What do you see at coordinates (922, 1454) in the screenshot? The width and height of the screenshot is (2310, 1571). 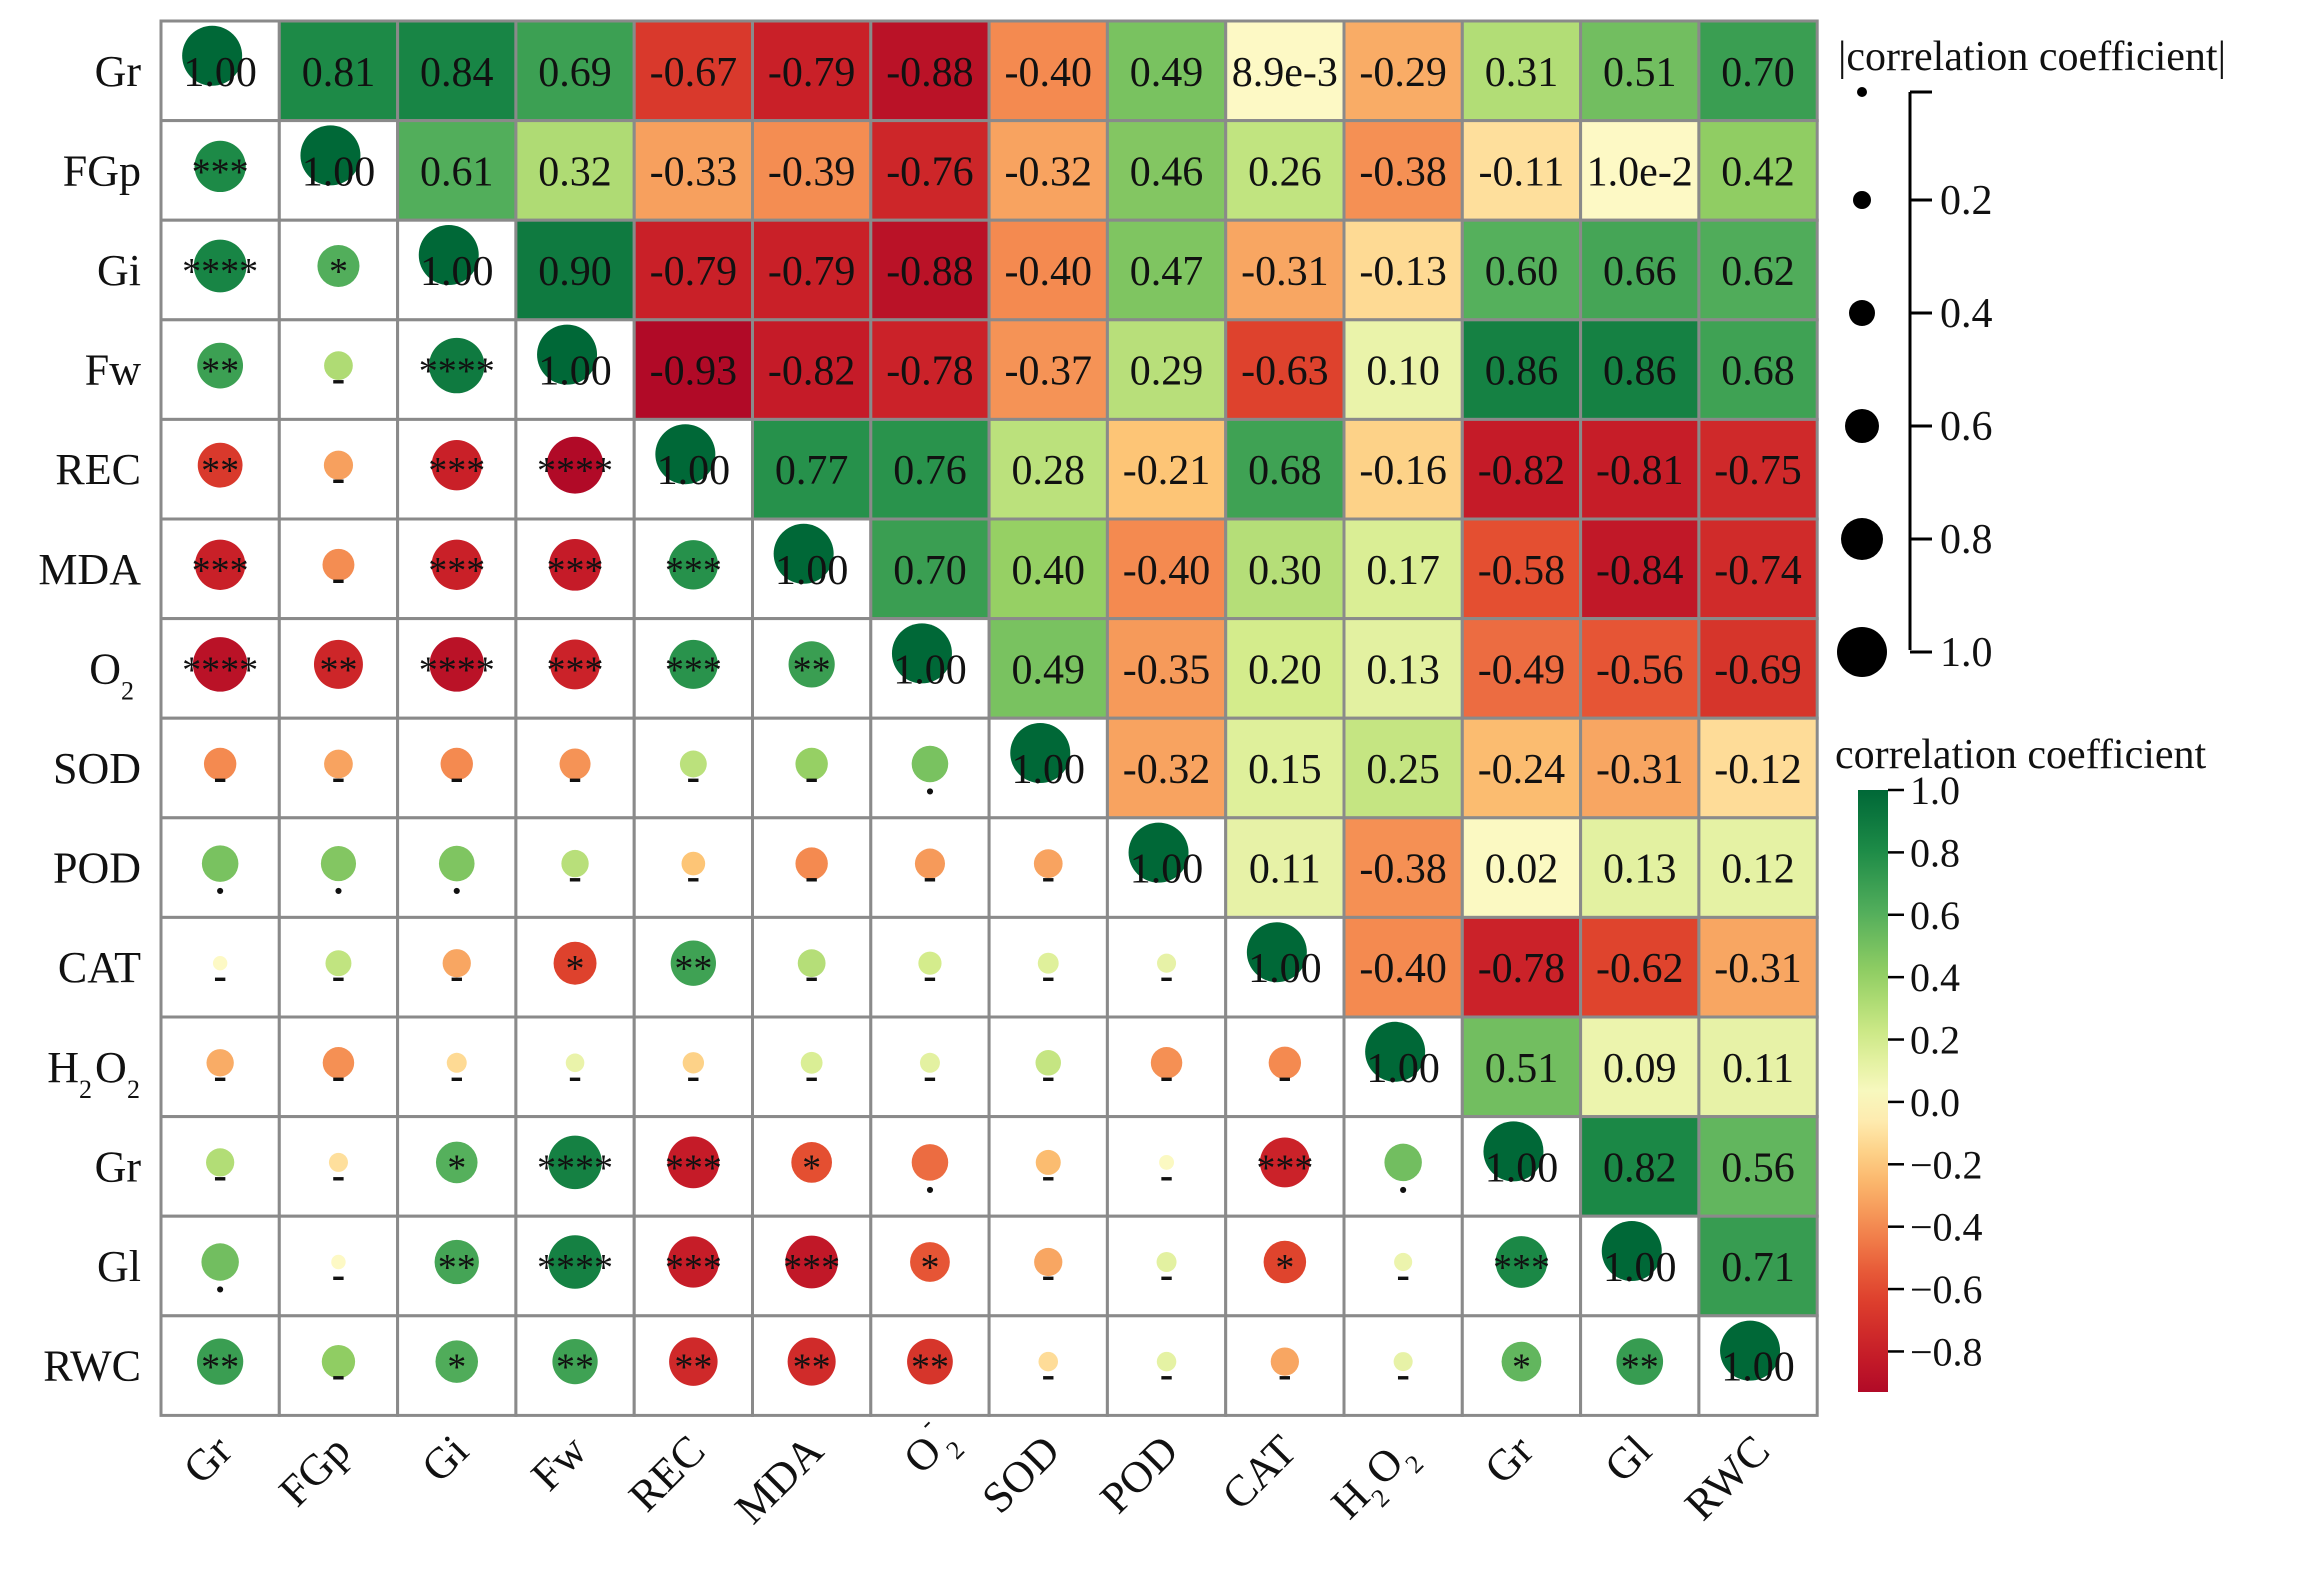 I see `x-tick-label: O` at bounding box center [922, 1454].